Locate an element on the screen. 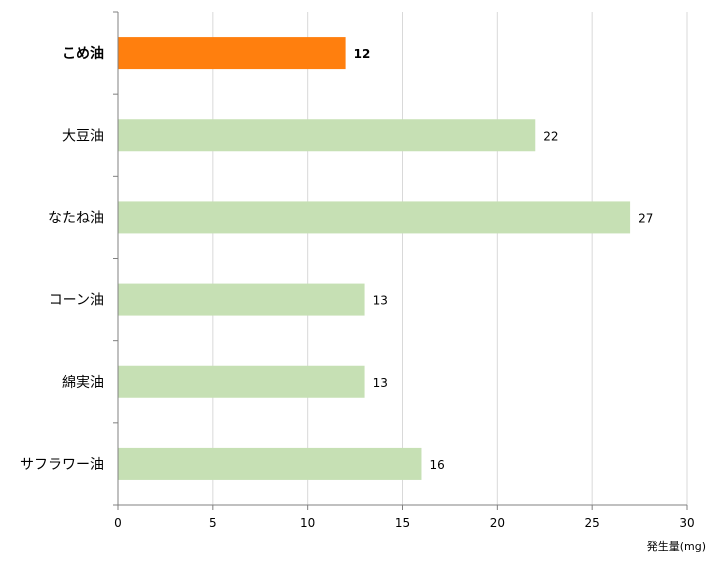 This screenshot has width=709, height=568. x-tick-label: 0 is located at coordinates (118, 523).